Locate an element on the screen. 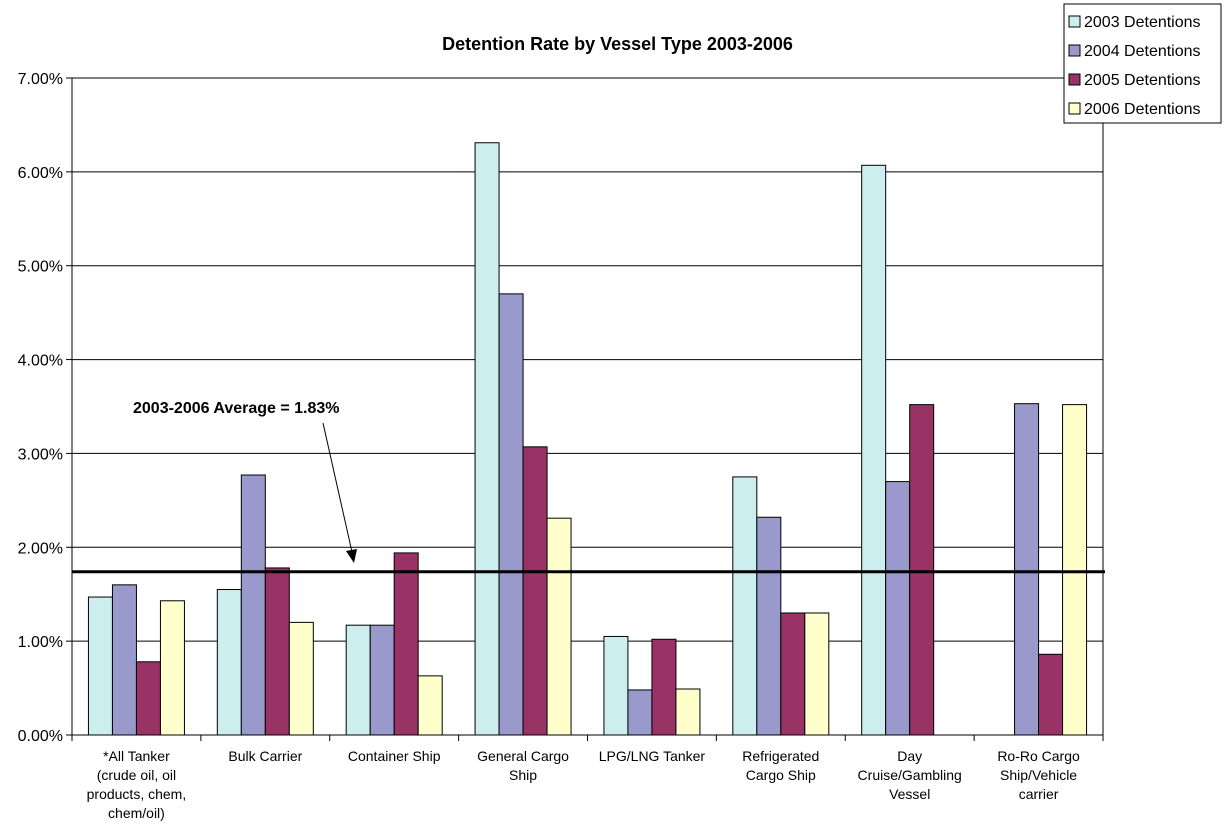 The image size is (1228, 833). y-tick-label: 7.00% is located at coordinates (40, 79).